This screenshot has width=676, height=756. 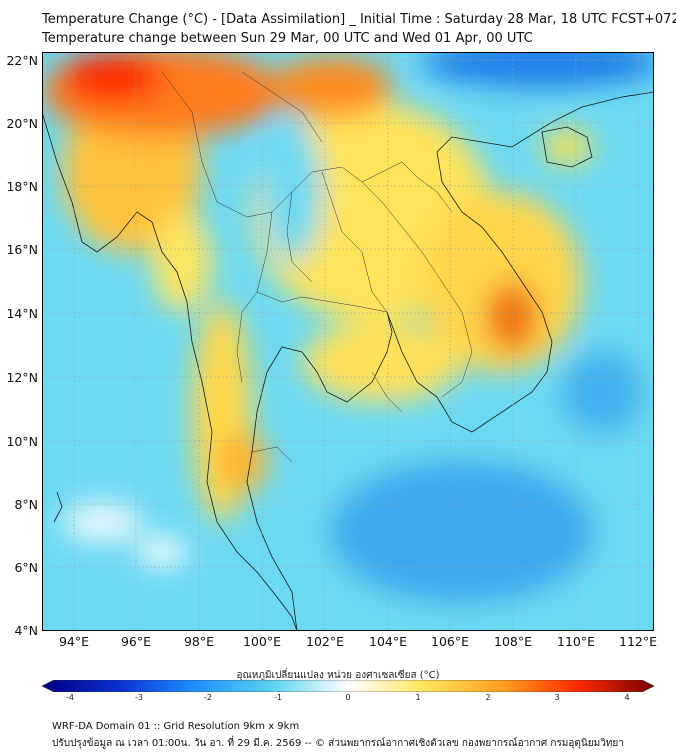 I want to click on colorbar, so click(x=348, y=686).